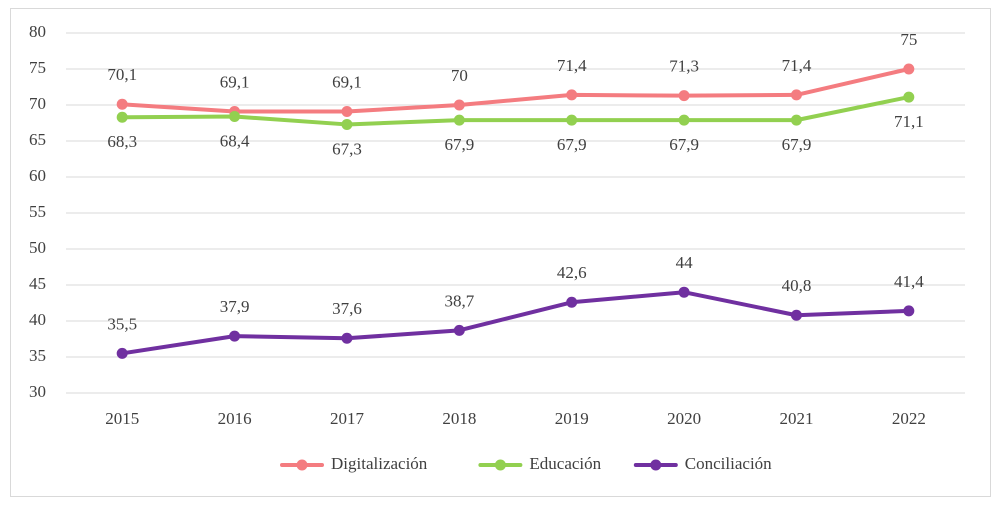 Image resolution: width=1002 pixels, height=508 pixels. I want to click on y-tick-label: 80, so click(37, 31).